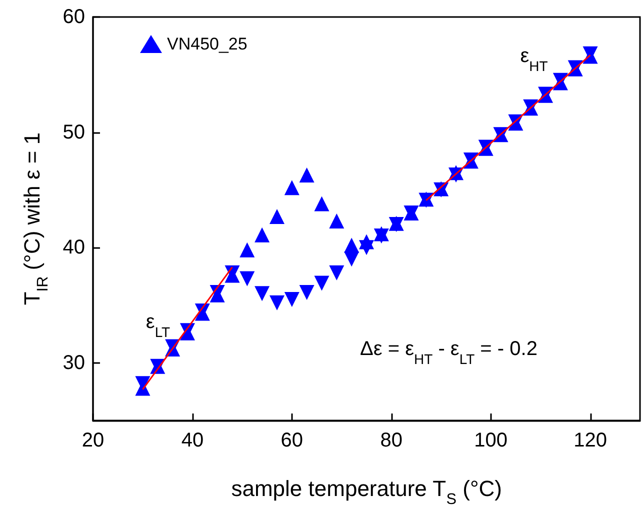  I want to click on x-tick-label: 60, so click(292, 441).